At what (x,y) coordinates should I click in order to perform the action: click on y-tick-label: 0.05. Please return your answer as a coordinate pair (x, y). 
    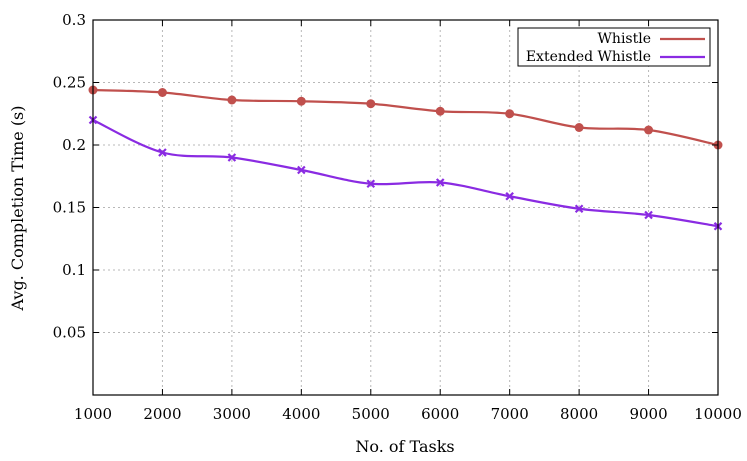
    Looking at the image, I should click on (69, 333).